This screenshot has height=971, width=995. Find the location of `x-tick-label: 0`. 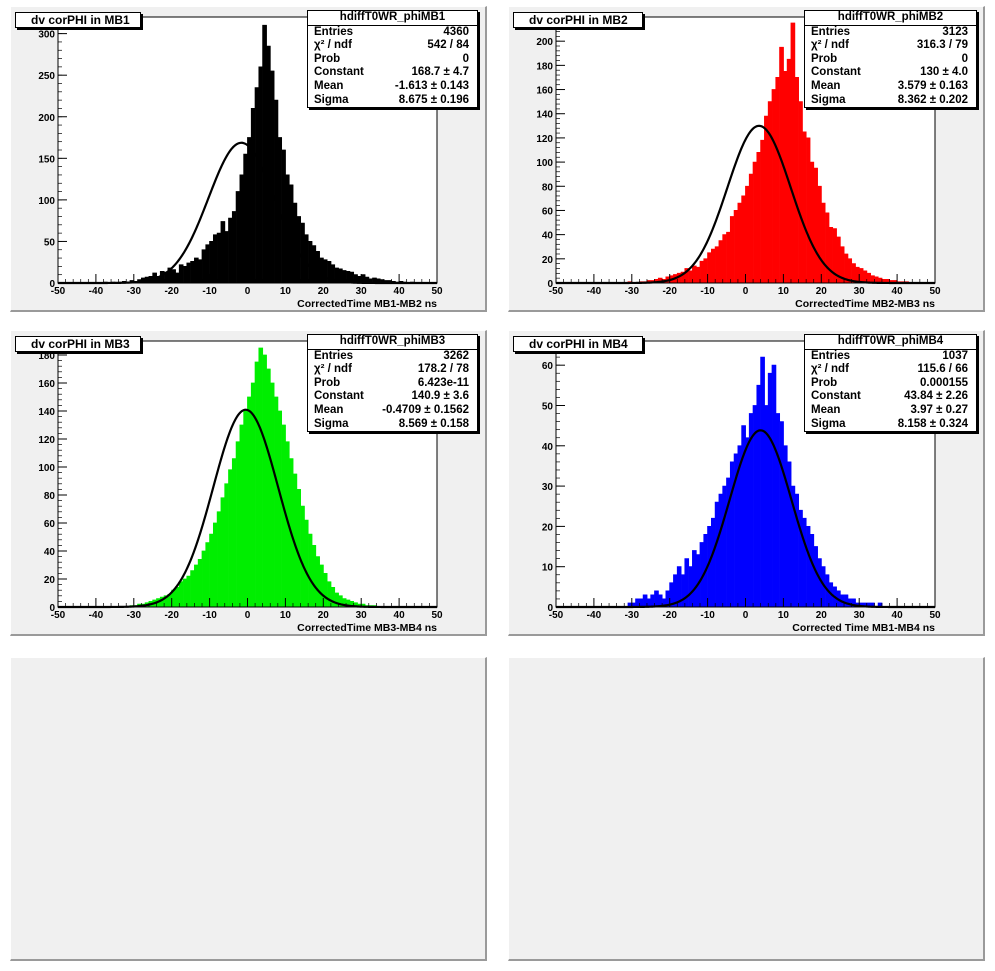

x-tick-label: 0 is located at coordinates (248, 615).